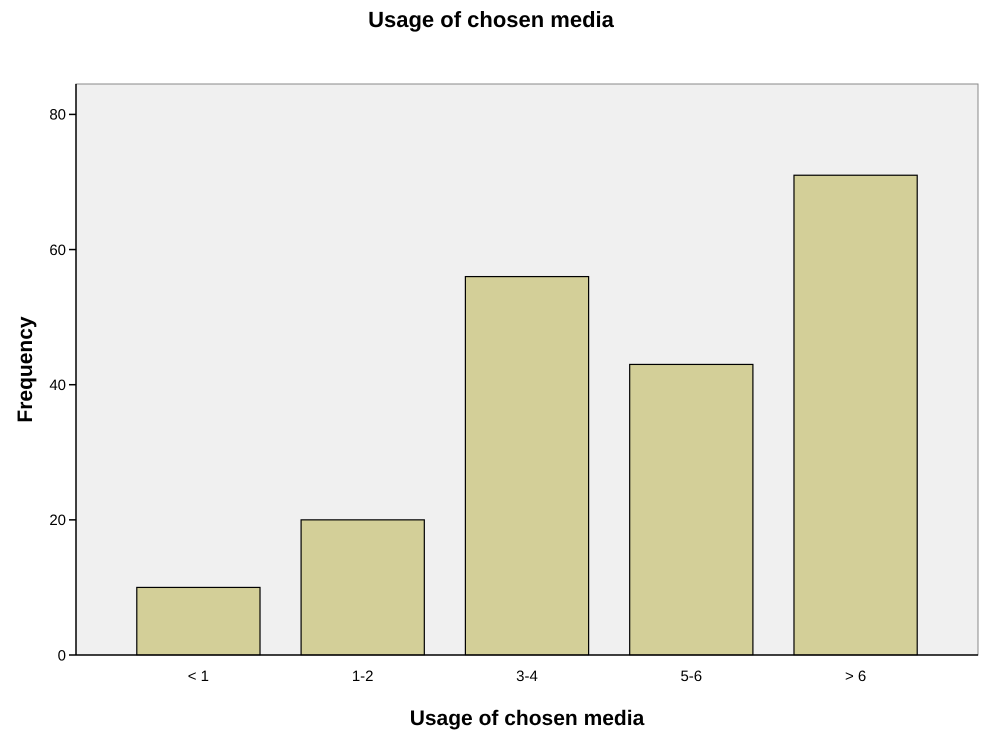 The width and height of the screenshot is (982, 732). Describe the element at coordinates (57, 115) in the screenshot. I see `y-tick-label: 80` at that location.